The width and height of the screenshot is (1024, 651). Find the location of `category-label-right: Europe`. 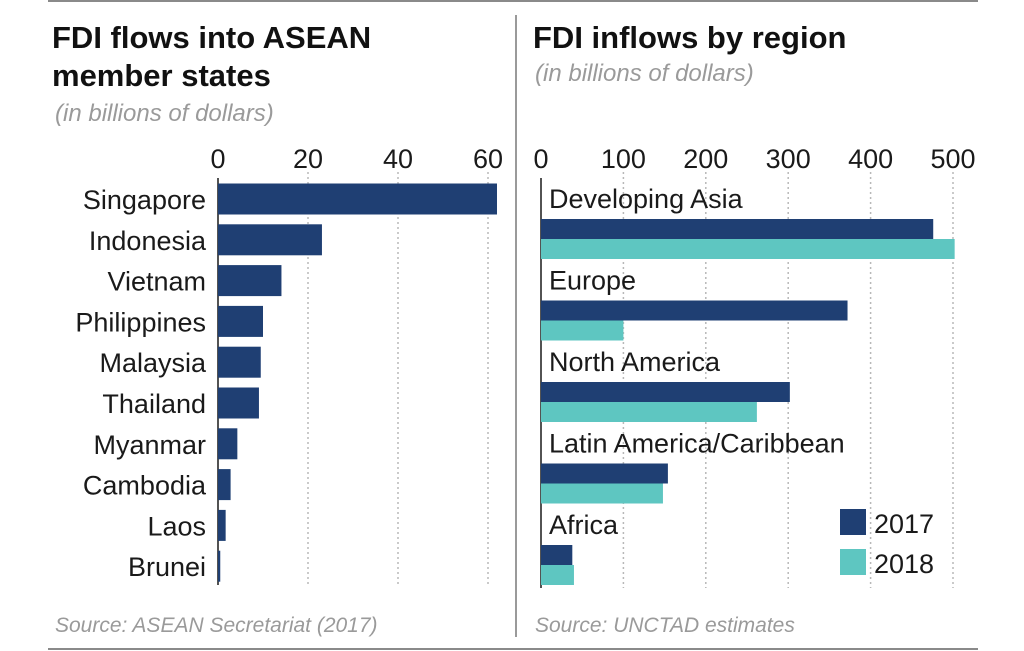

category-label-right: Europe is located at coordinates (592, 281).